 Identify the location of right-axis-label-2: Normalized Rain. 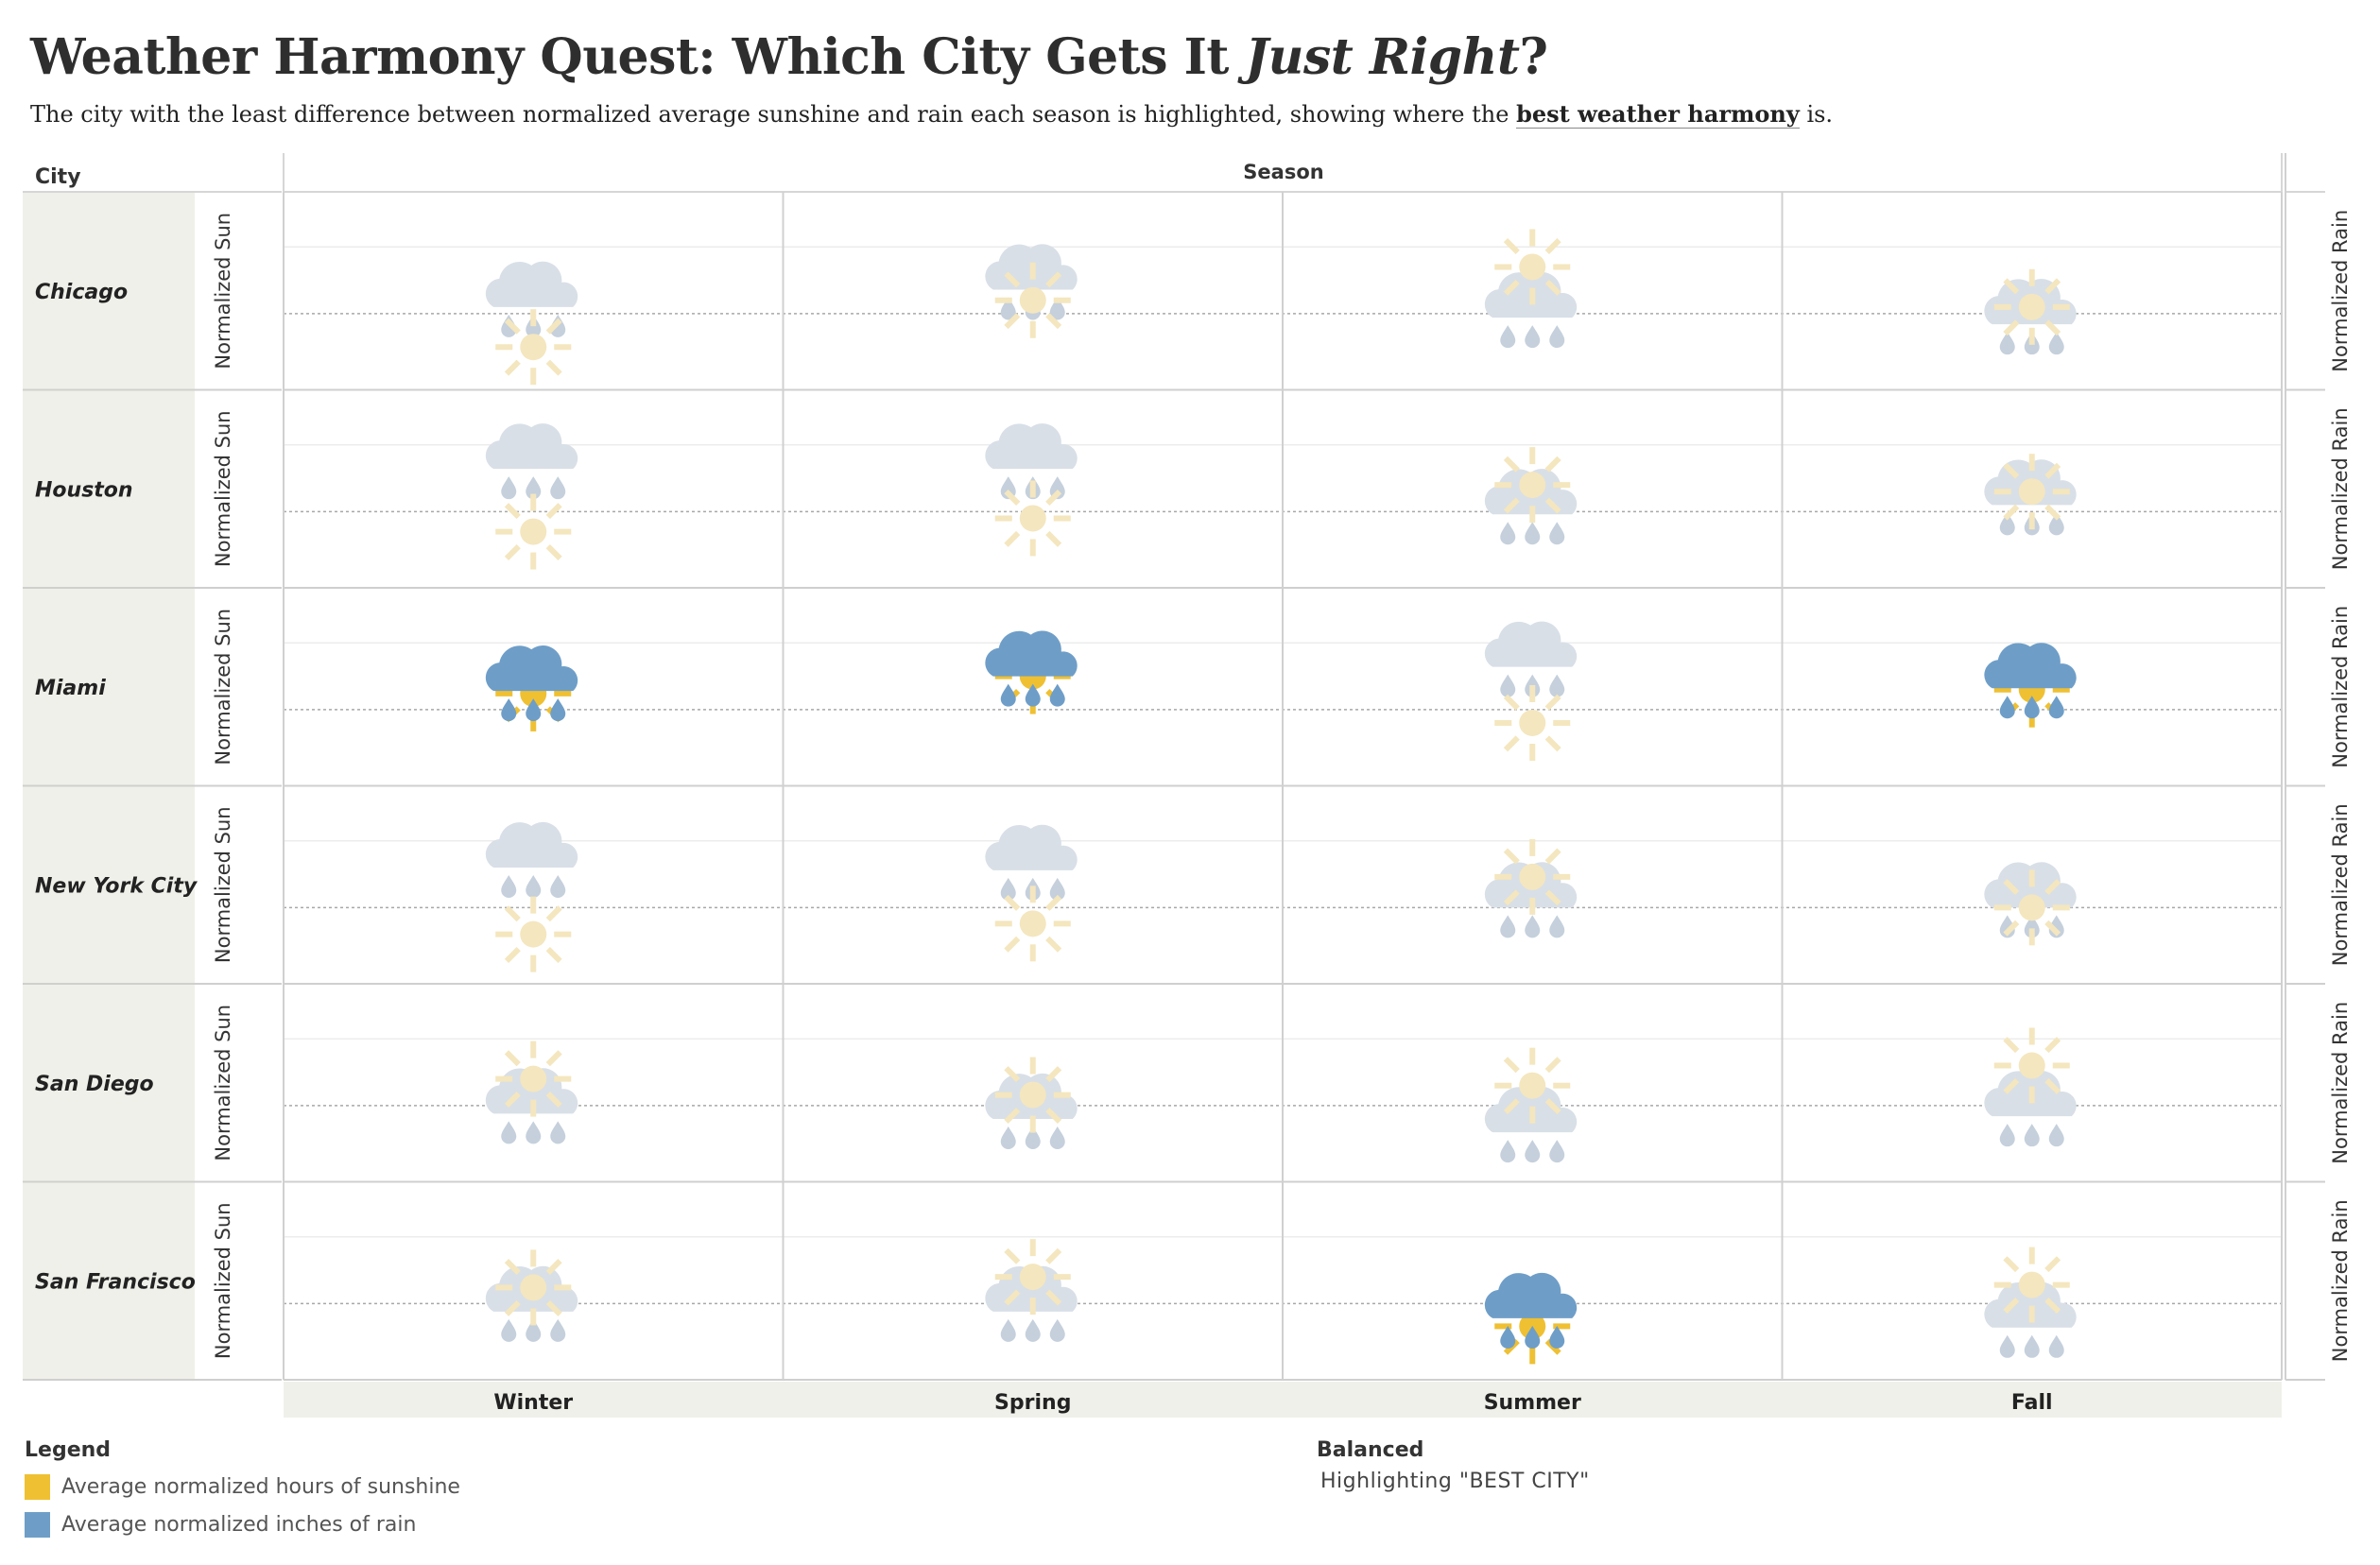
(2340, 687).